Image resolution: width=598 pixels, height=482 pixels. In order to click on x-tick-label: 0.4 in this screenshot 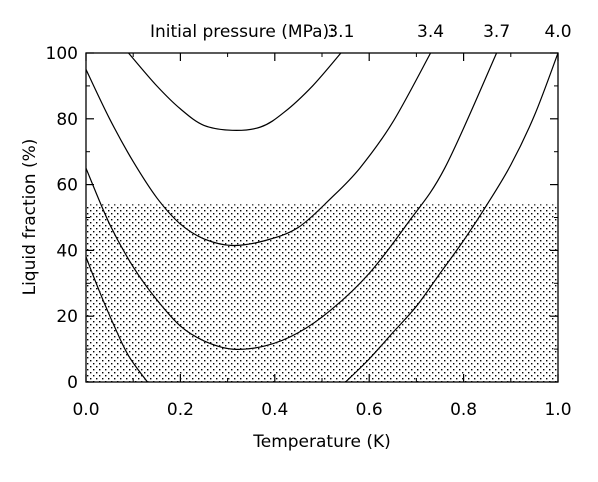, I will do `click(274, 410)`.